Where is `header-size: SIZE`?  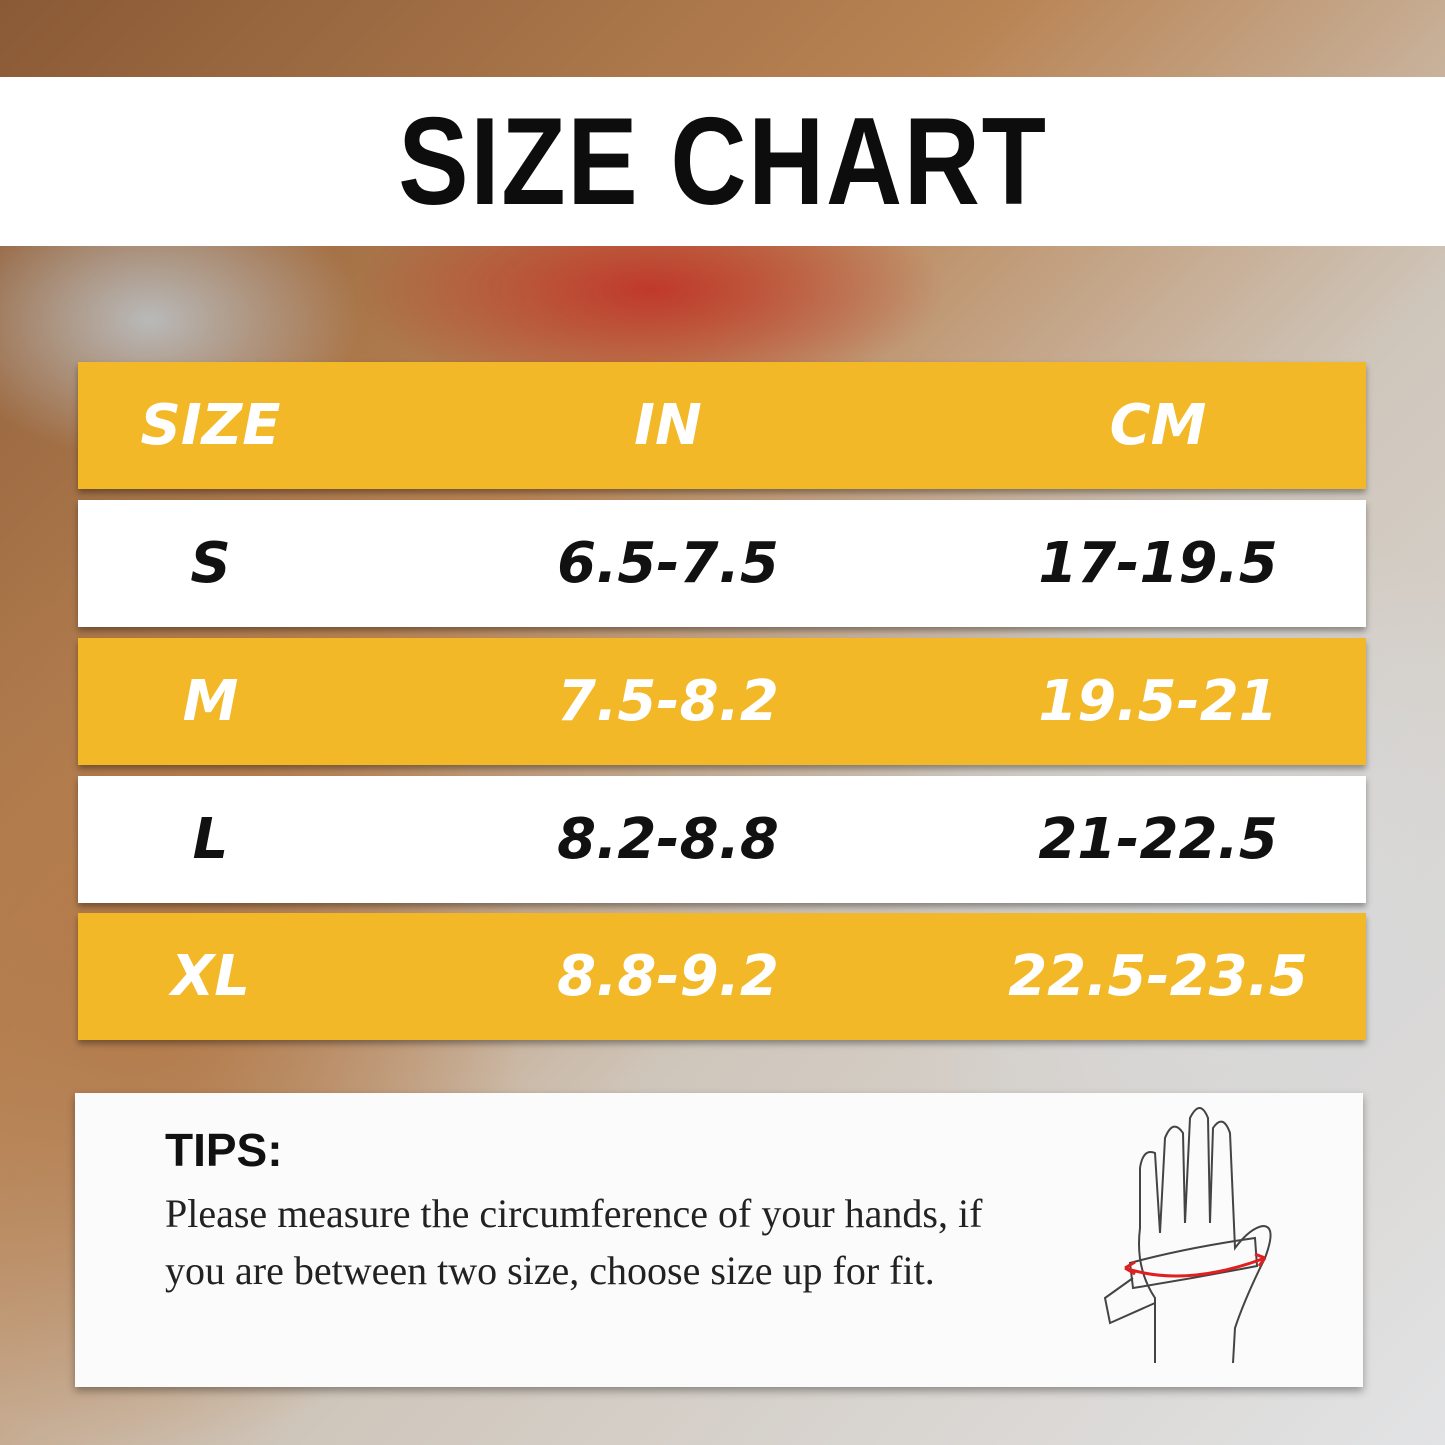 header-size: SIZE is located at coordinates (210, 425).